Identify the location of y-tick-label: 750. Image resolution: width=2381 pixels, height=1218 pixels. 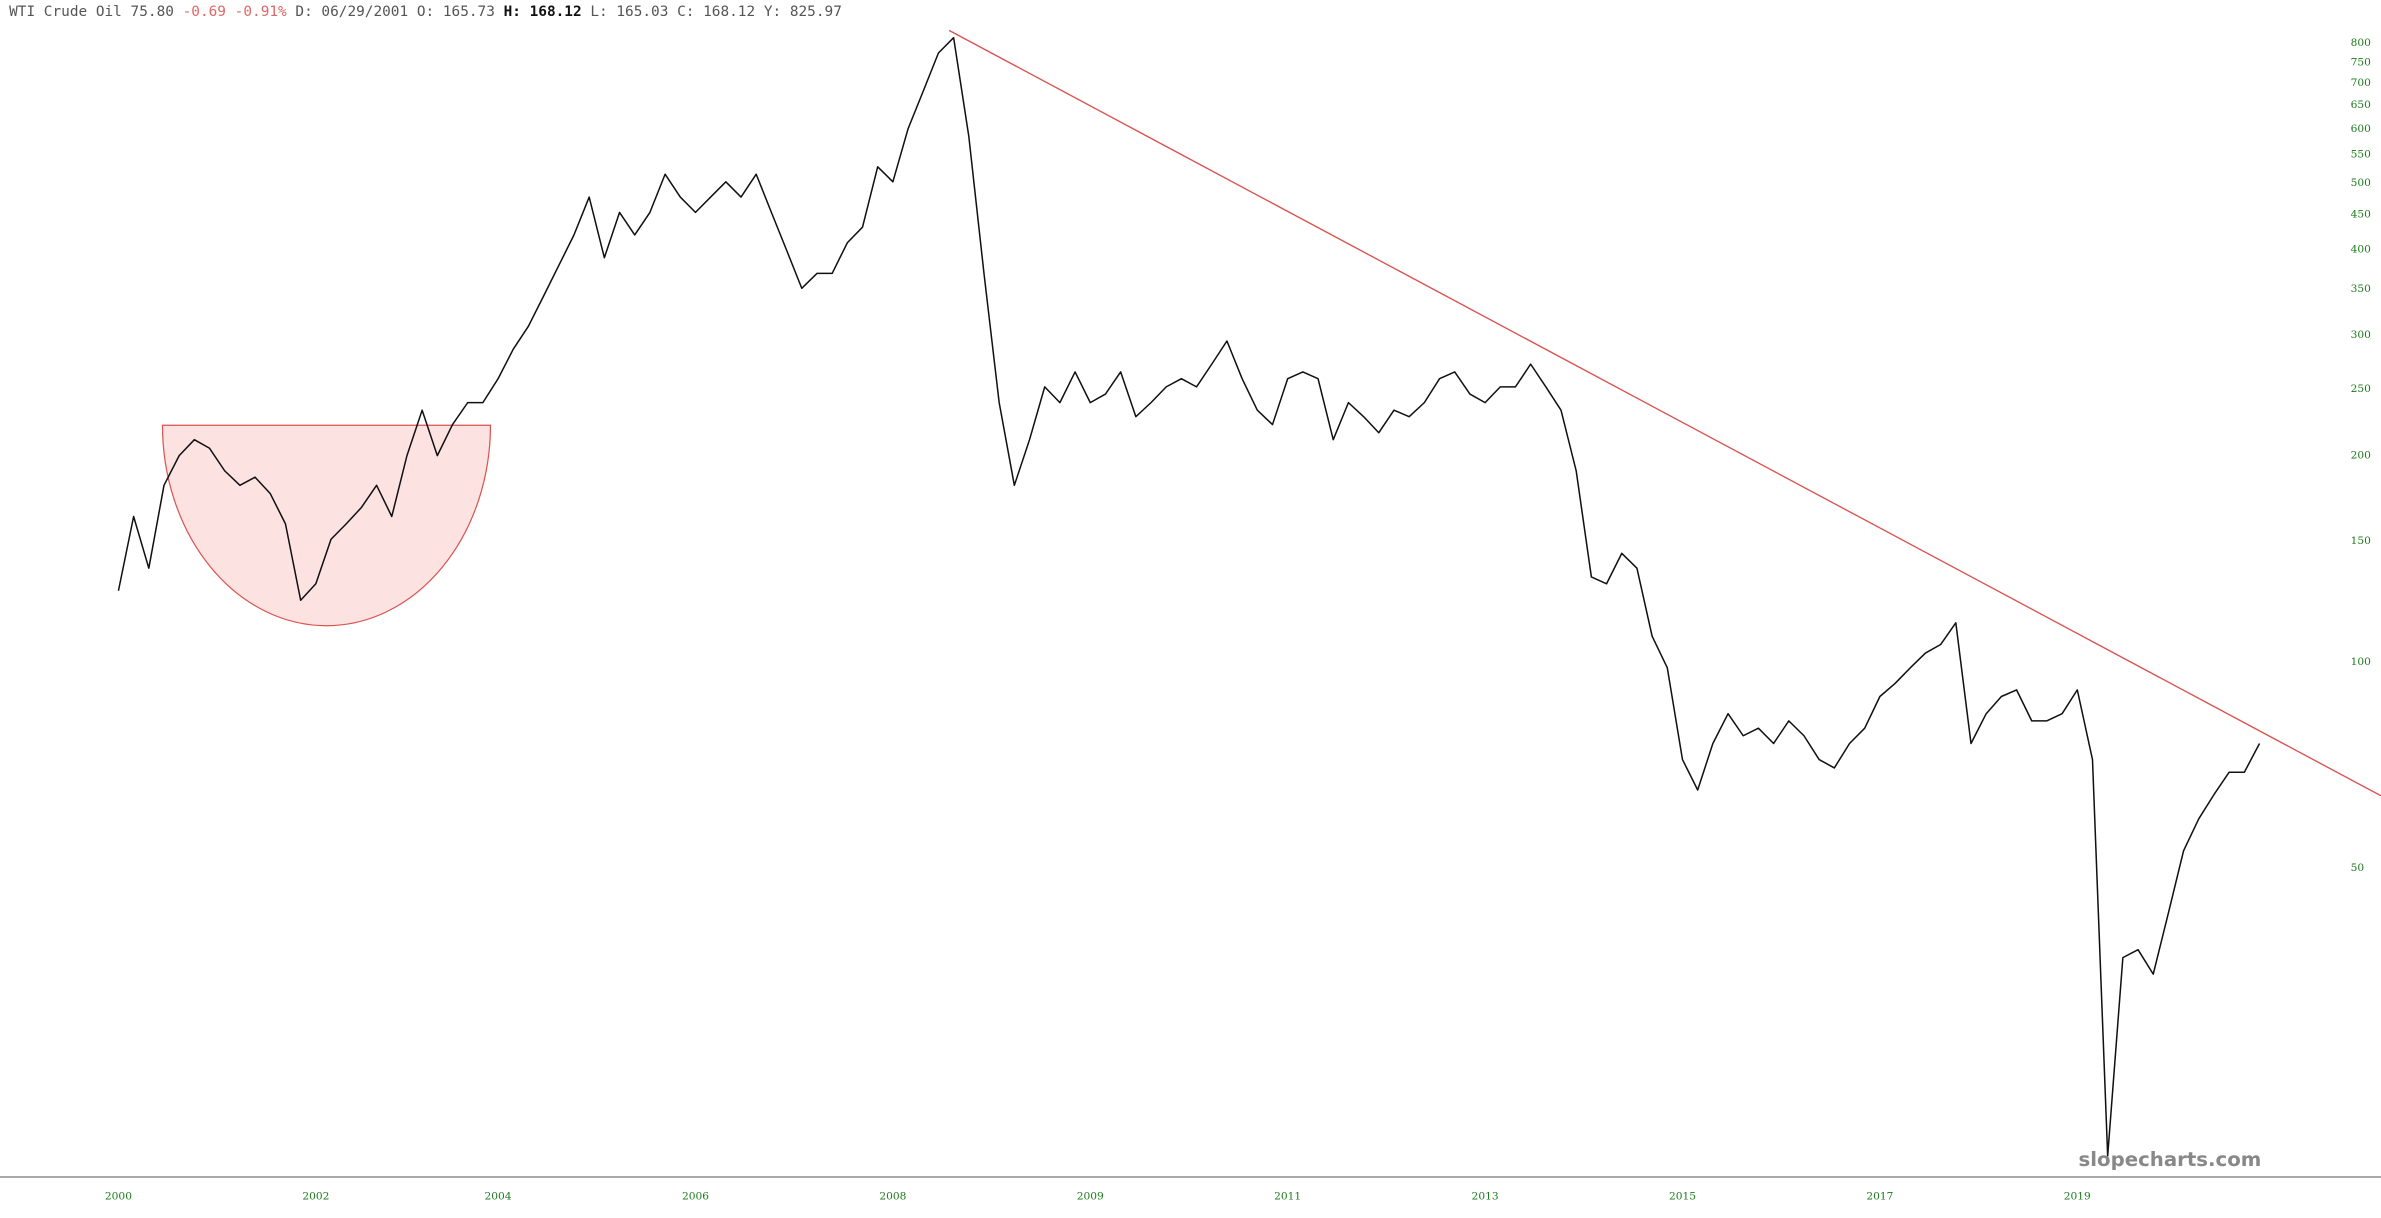
(2361, 61).